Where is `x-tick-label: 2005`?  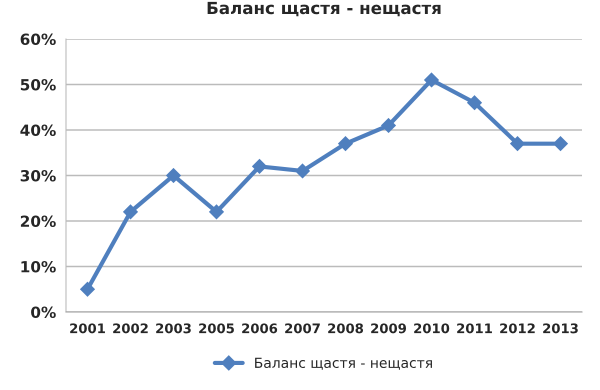 x-tick-label: 2005 is located at coordinates (216, 328).